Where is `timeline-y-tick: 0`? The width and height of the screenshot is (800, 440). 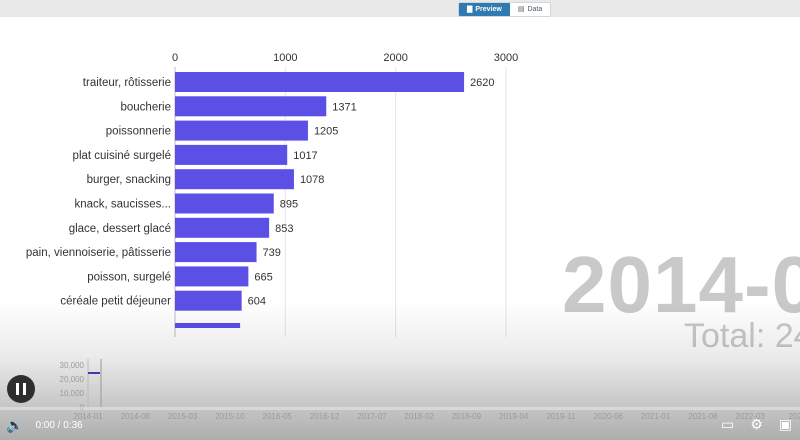
timeline-y-tick: 0 is located at coordinates (82, 407).